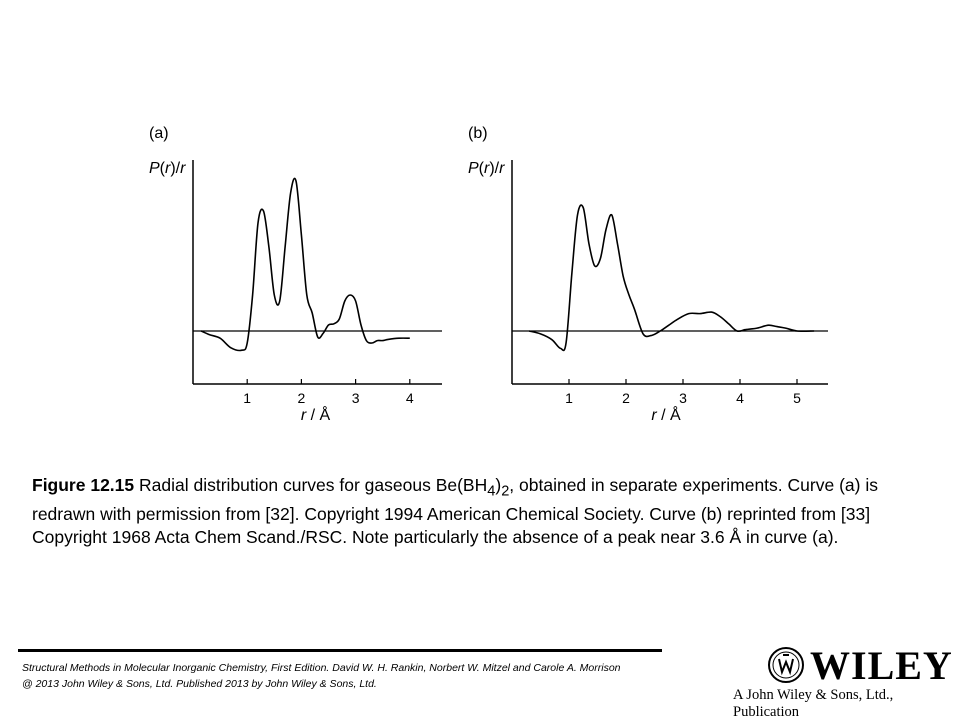  Describe the element at coordinates (478, 133) in the screenshot. I see `panel-label-b: (b)` at that location.